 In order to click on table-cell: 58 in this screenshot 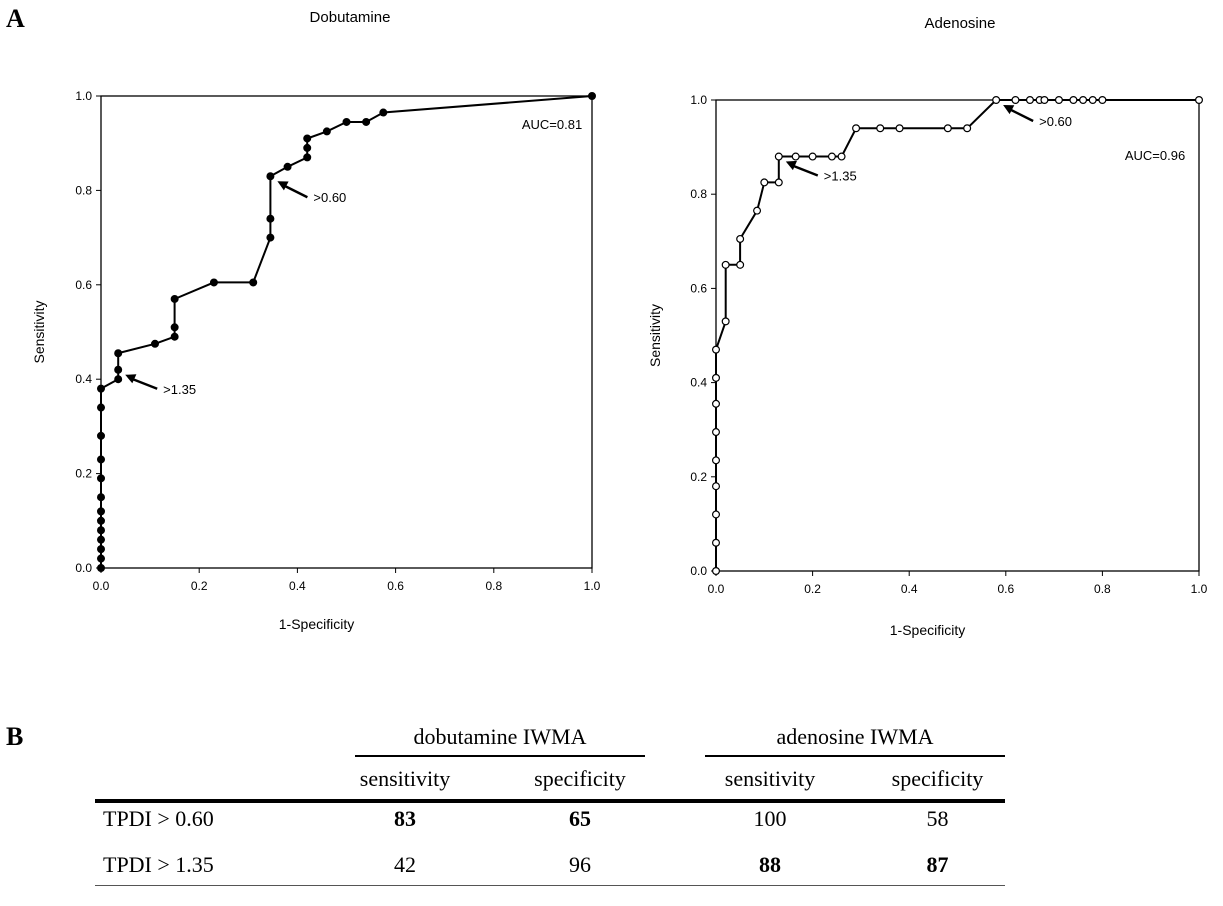, I will do `click(937, 818)`.